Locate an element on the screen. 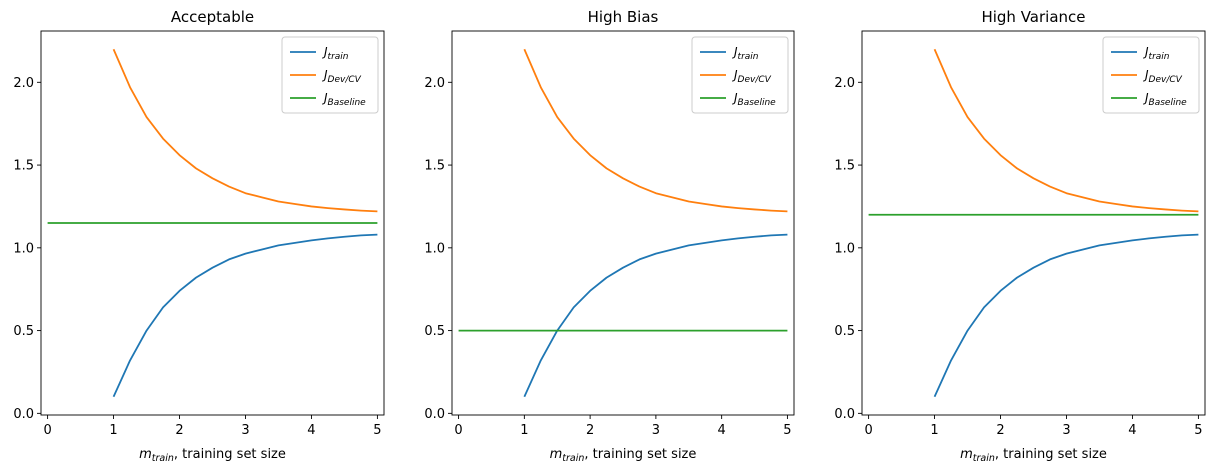 This screenshot has width=1214, height=476. chart-title: High Bias is located at coordinates (623, 17).